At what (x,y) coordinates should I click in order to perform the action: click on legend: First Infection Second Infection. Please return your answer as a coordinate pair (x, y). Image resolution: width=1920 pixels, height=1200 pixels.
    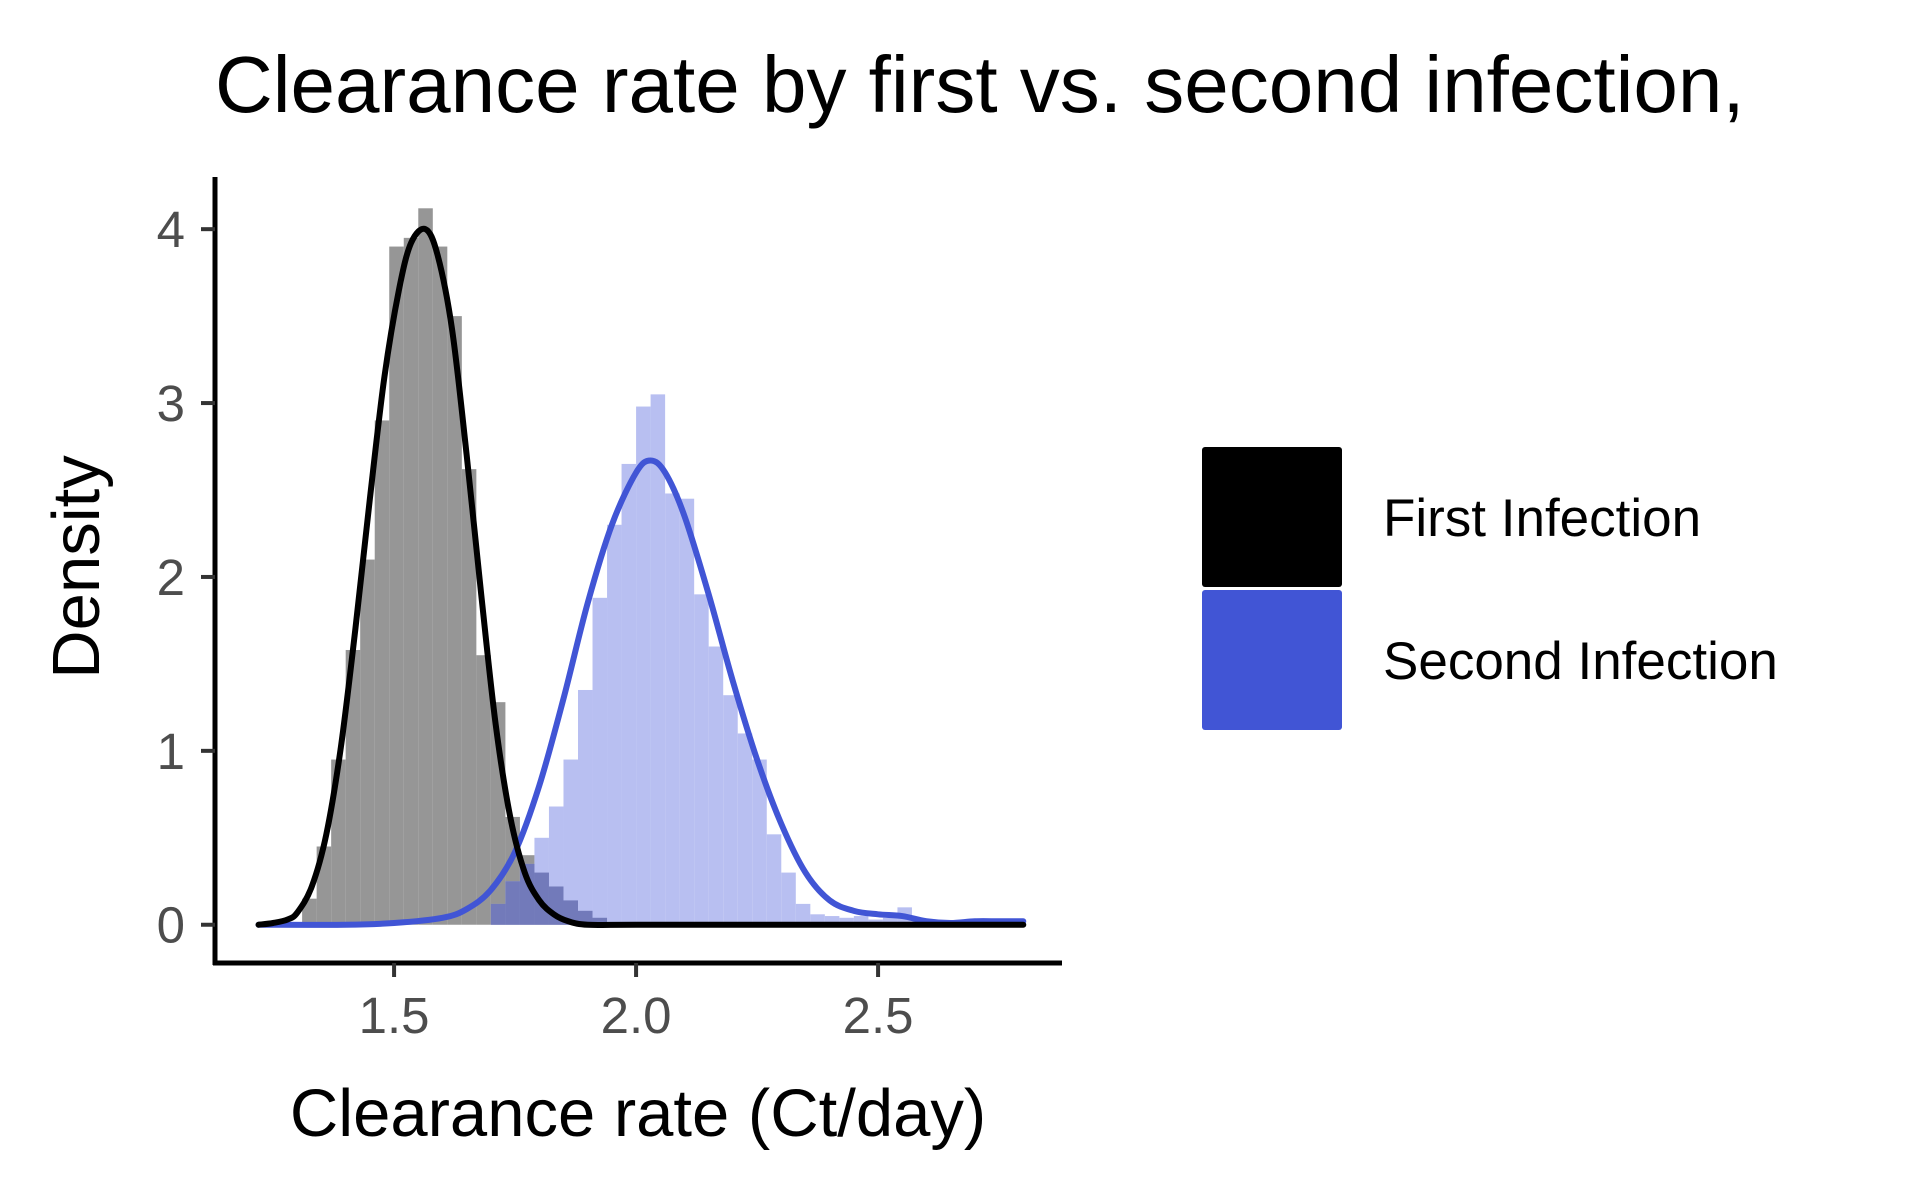
    Looking at the image, I should click on (1490, 588).